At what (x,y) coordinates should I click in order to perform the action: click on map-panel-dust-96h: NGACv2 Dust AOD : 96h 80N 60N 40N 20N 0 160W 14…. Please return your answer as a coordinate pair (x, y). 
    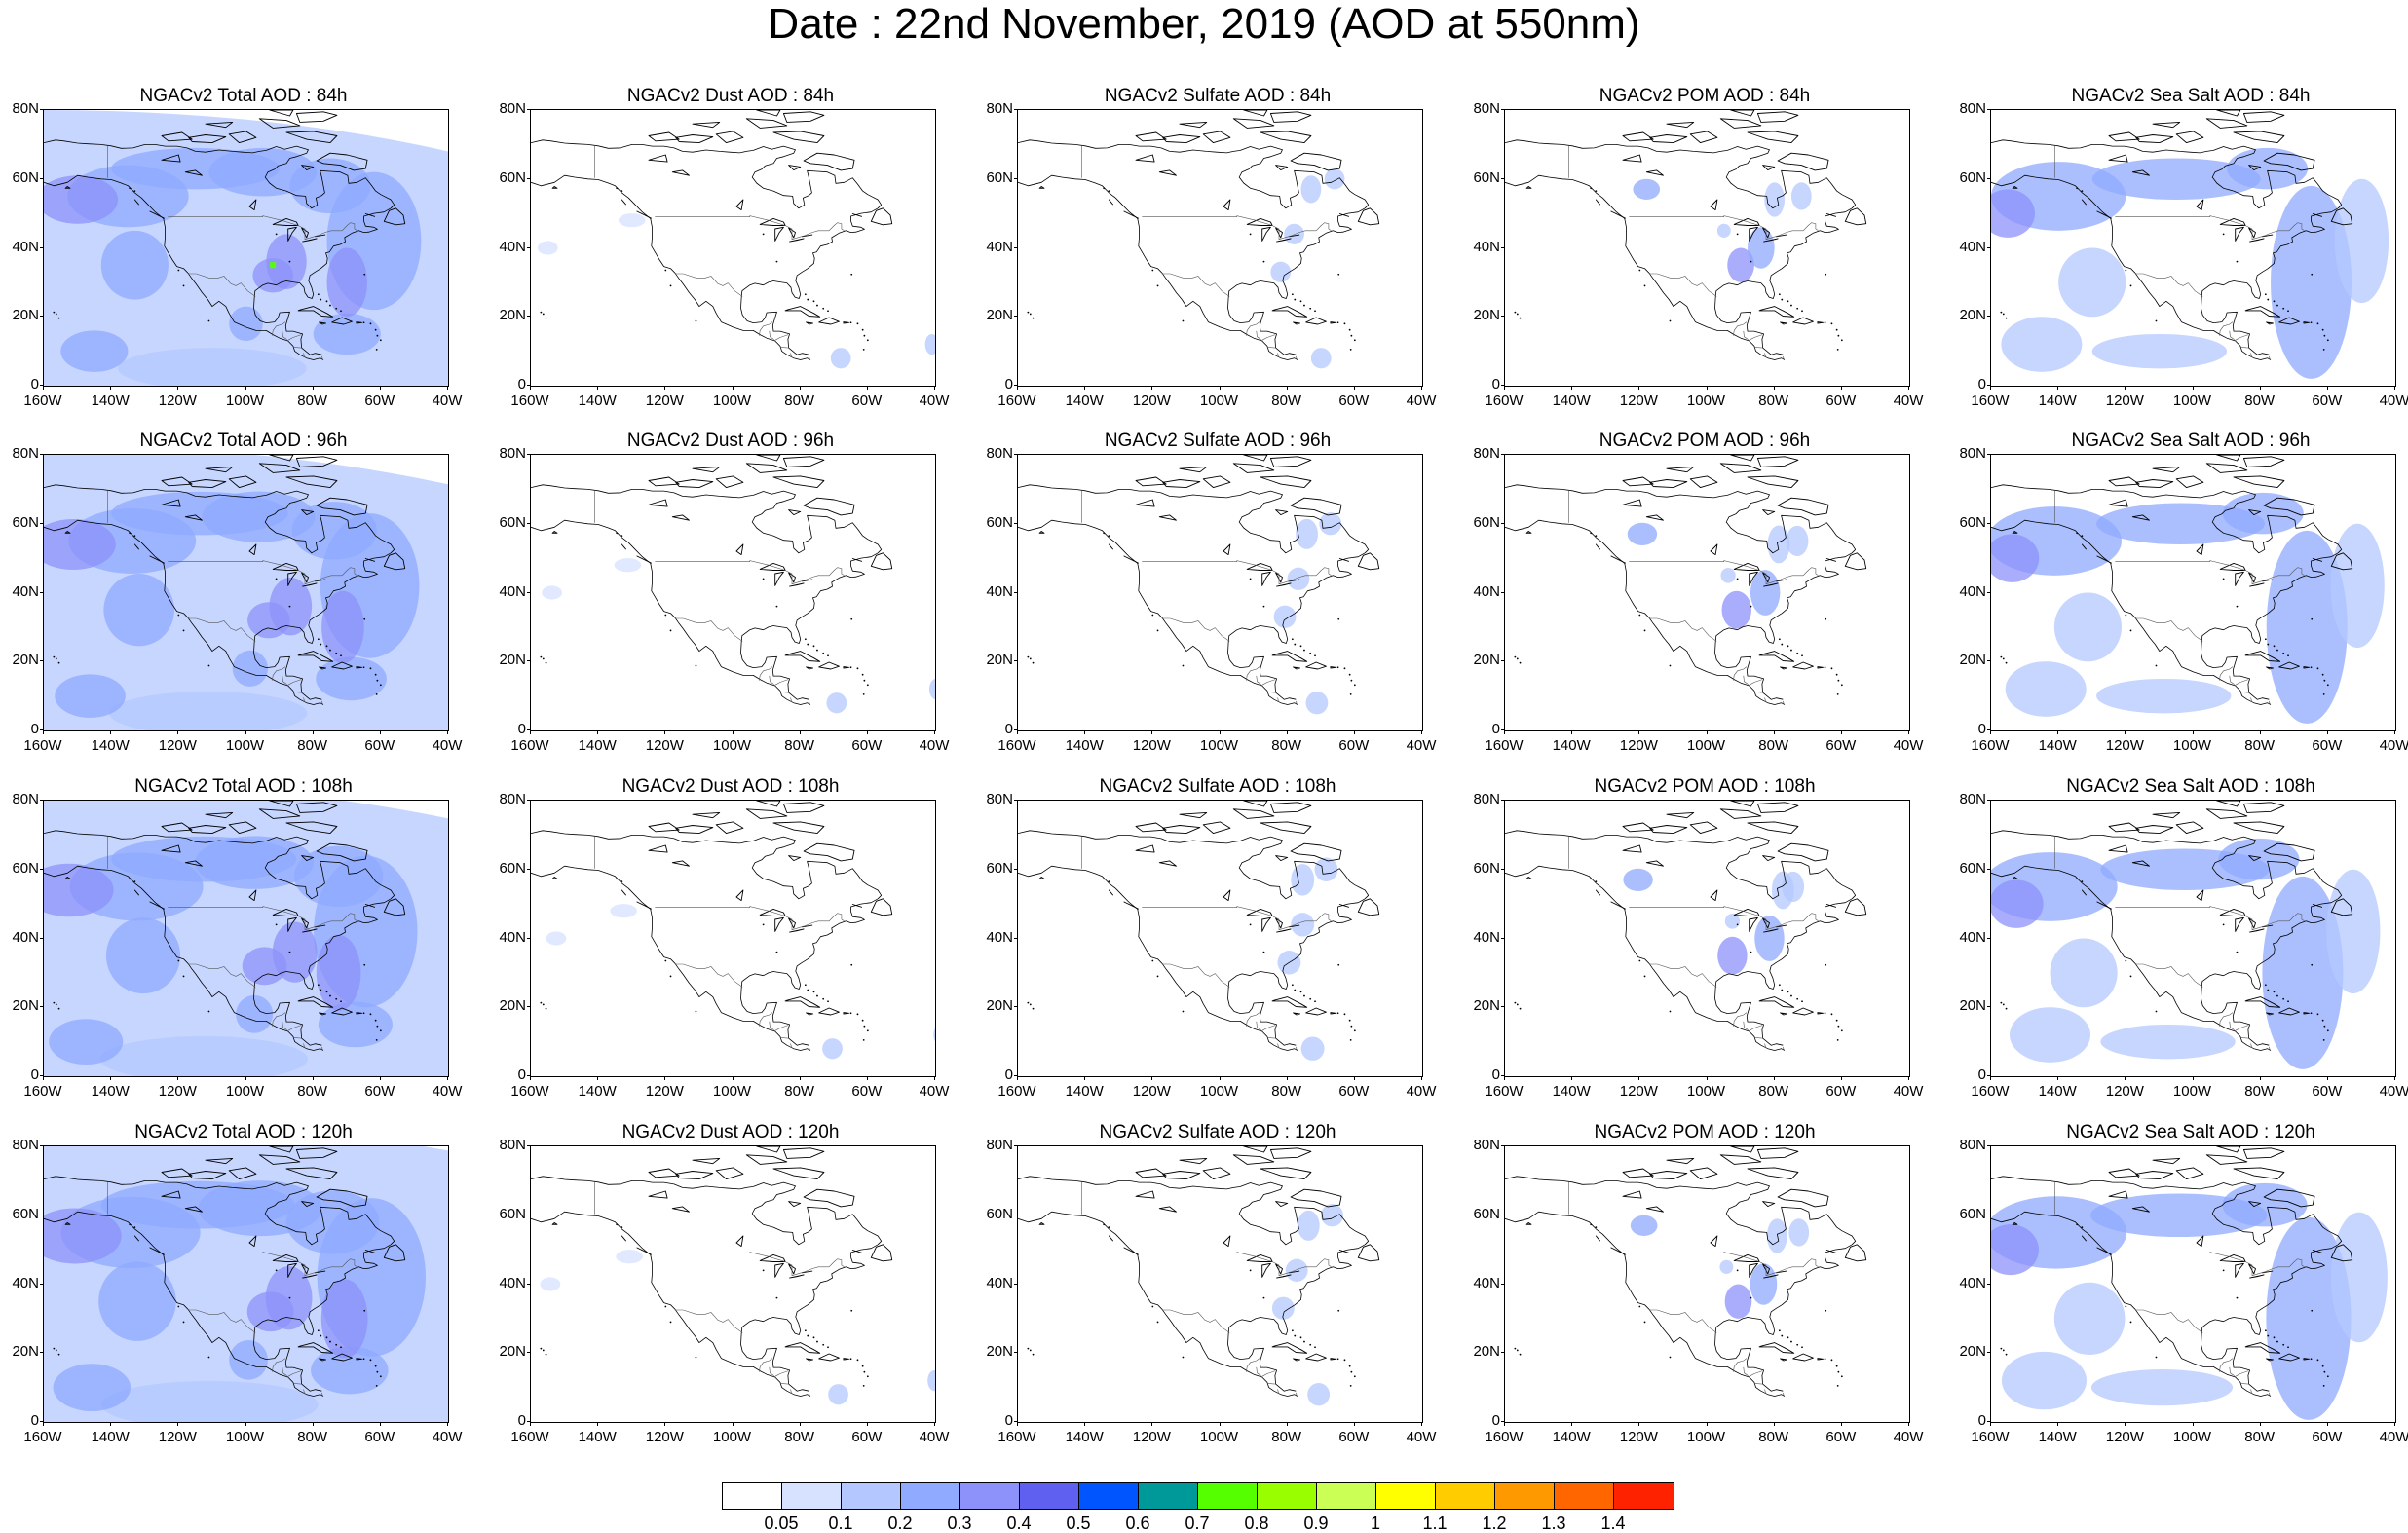
    Looking at the image, I should click on (730, 600).